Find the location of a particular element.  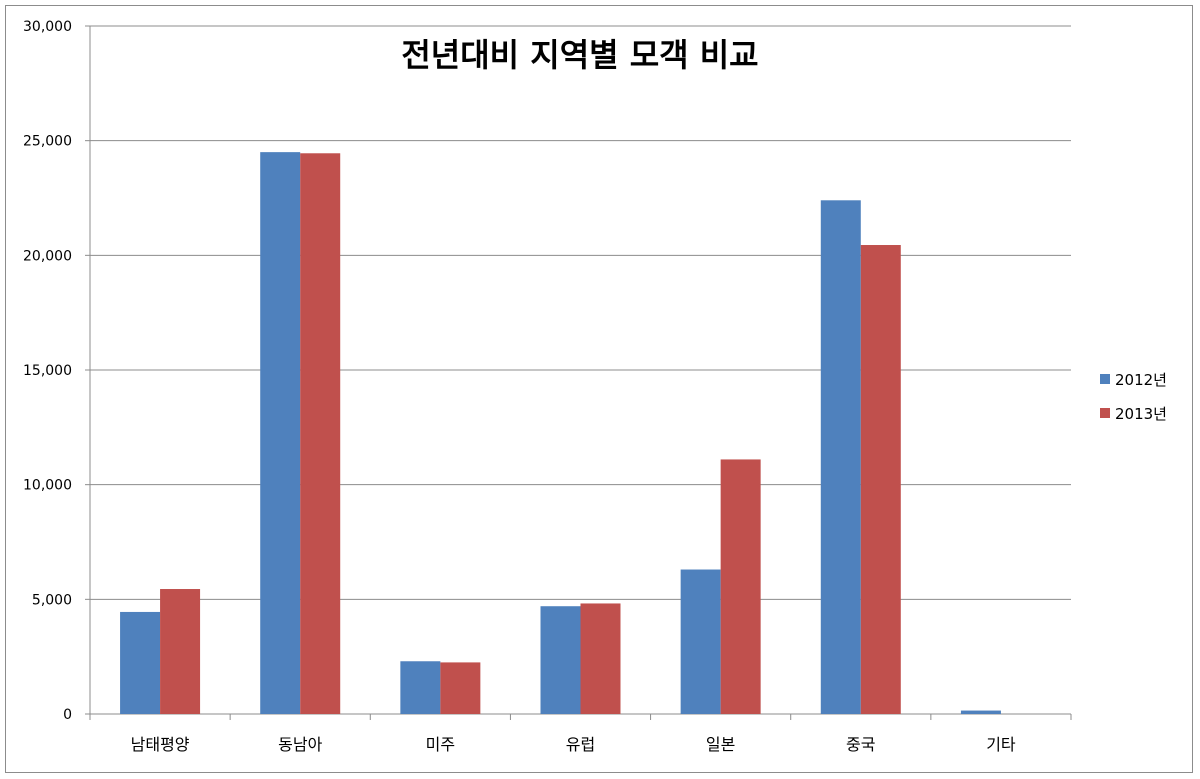

y-tick-label: 15,000 is located at coordinates (47, 371).